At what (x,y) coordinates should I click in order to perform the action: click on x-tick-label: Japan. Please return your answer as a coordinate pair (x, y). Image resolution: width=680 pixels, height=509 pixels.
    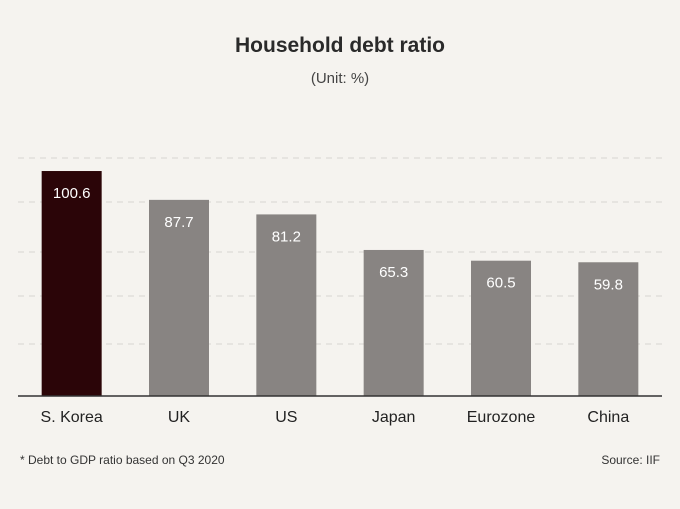
    Looking at the image, I should click on (394, 417).